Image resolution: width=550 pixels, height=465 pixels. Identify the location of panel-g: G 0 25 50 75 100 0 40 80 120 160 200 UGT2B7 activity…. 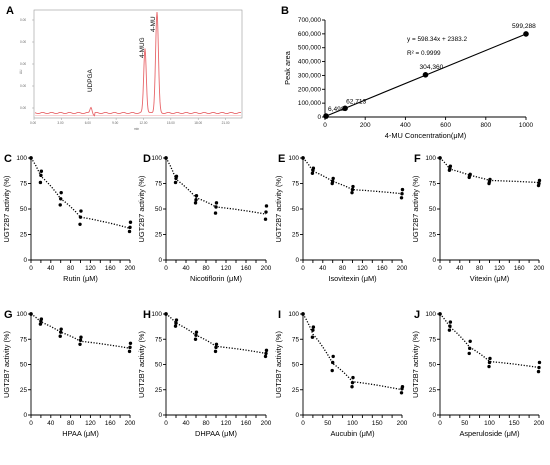
(69, 373).